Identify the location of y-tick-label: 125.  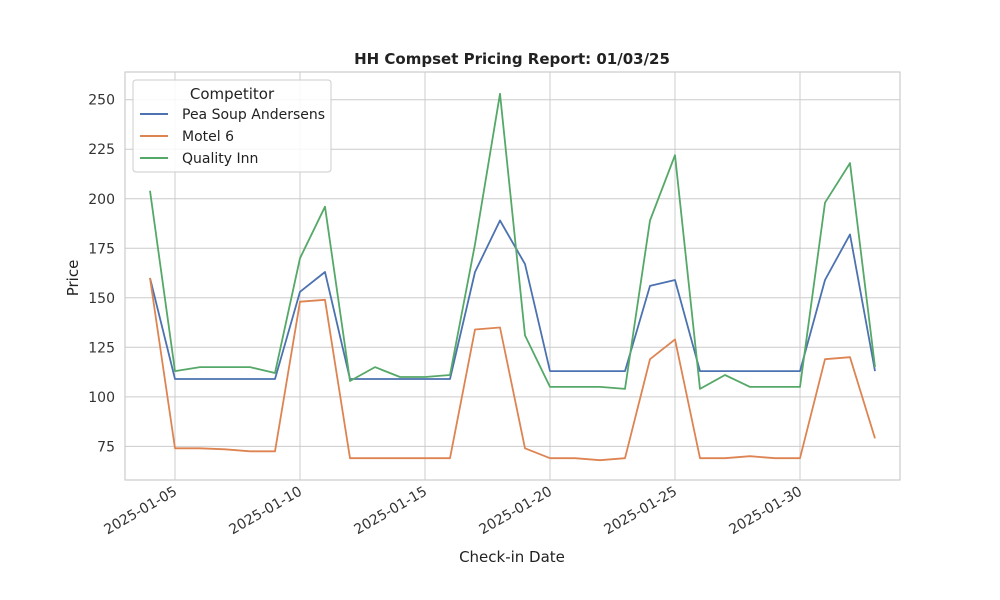
(101, 348).